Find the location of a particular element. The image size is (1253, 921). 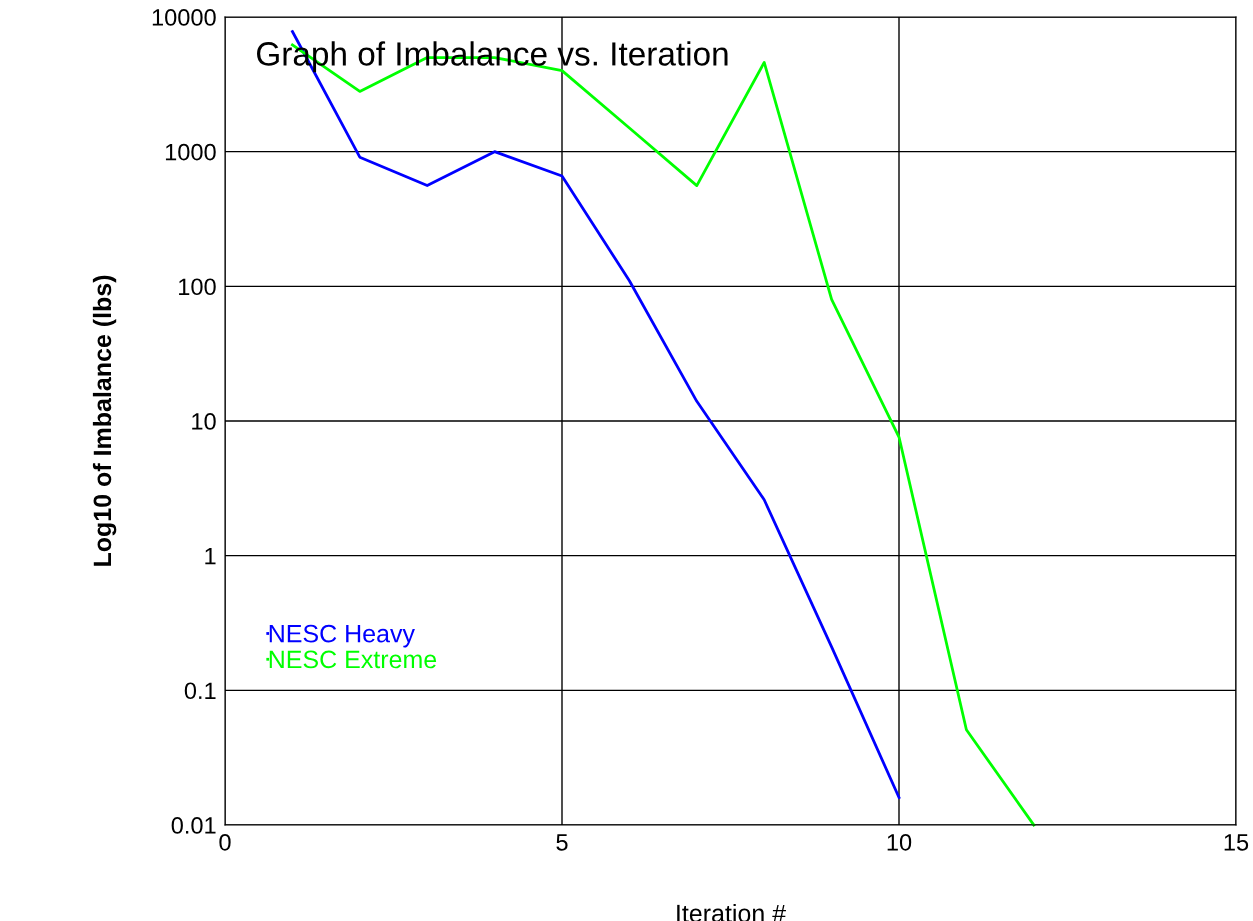

y-tick-label: 0.1 is located at coordinates (200, 691).